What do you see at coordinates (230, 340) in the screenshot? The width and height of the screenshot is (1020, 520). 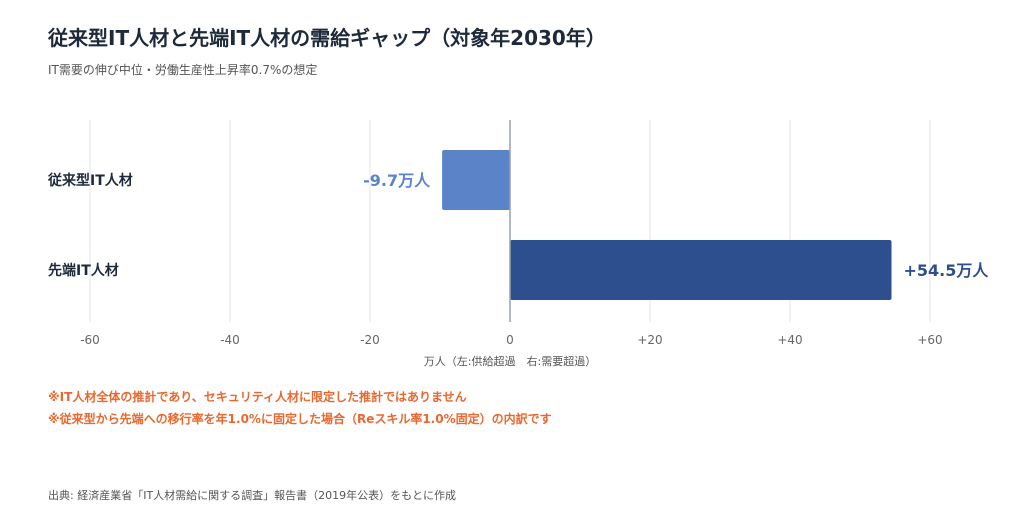 I see `x-tick-label: -40` at bounding box center [230, 340].